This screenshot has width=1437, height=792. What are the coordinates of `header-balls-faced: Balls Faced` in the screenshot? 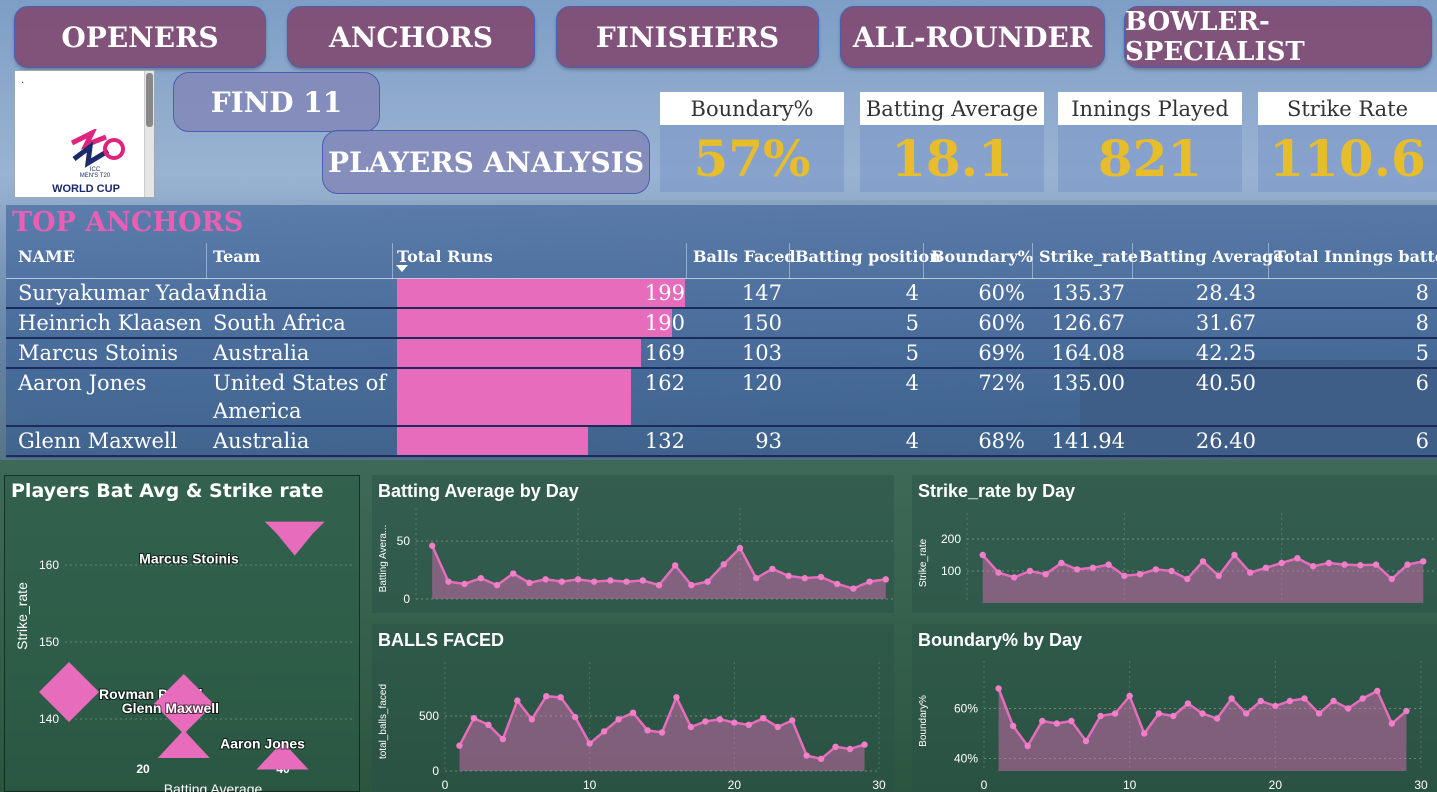 It's located at (744, 256).